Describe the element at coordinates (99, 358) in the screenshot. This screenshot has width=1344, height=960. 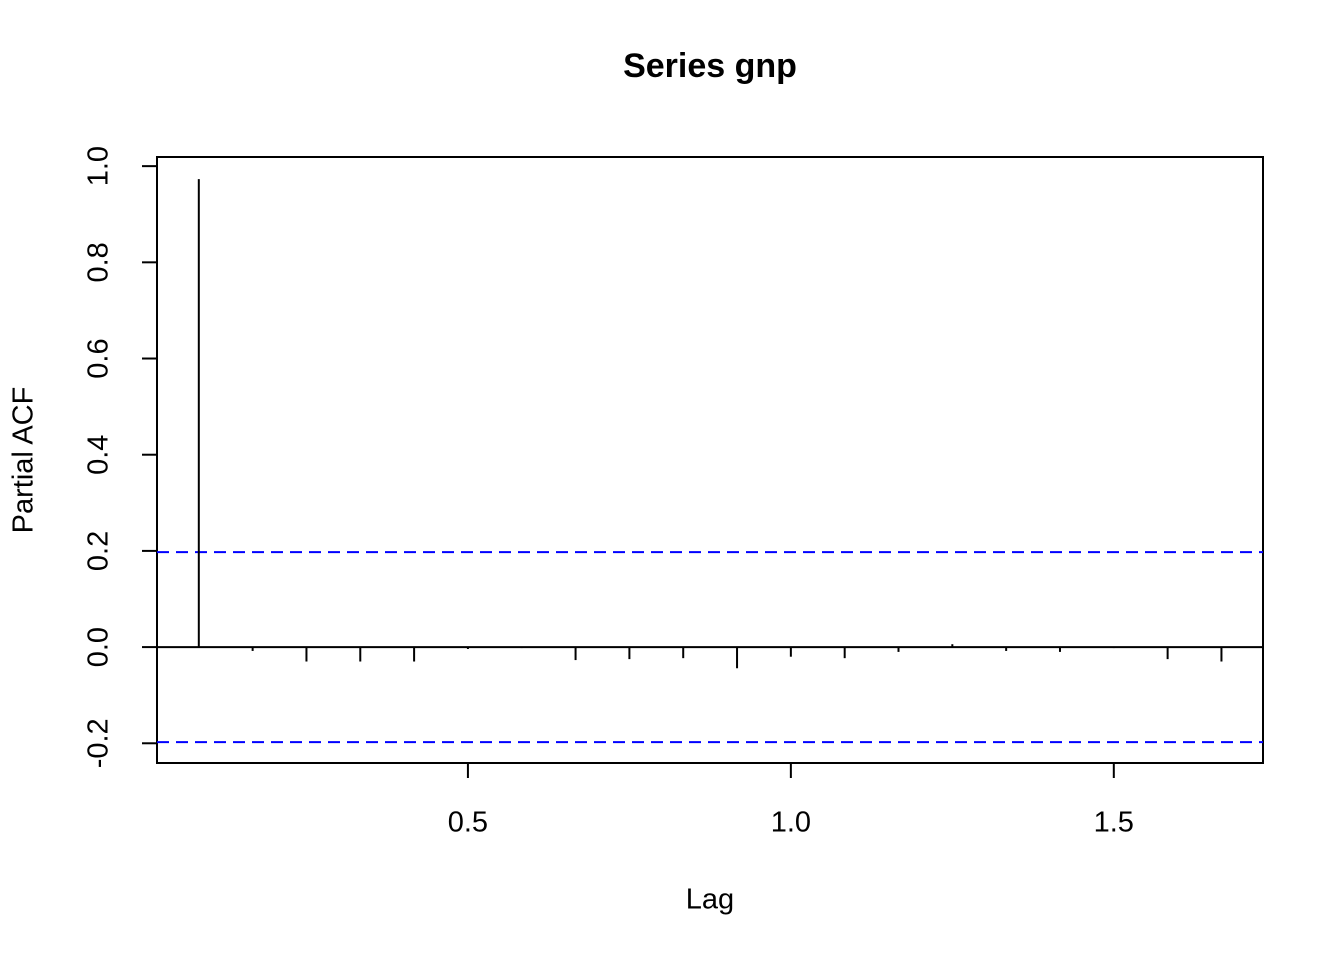
I see `y-tick-label: 0.6` at that location.